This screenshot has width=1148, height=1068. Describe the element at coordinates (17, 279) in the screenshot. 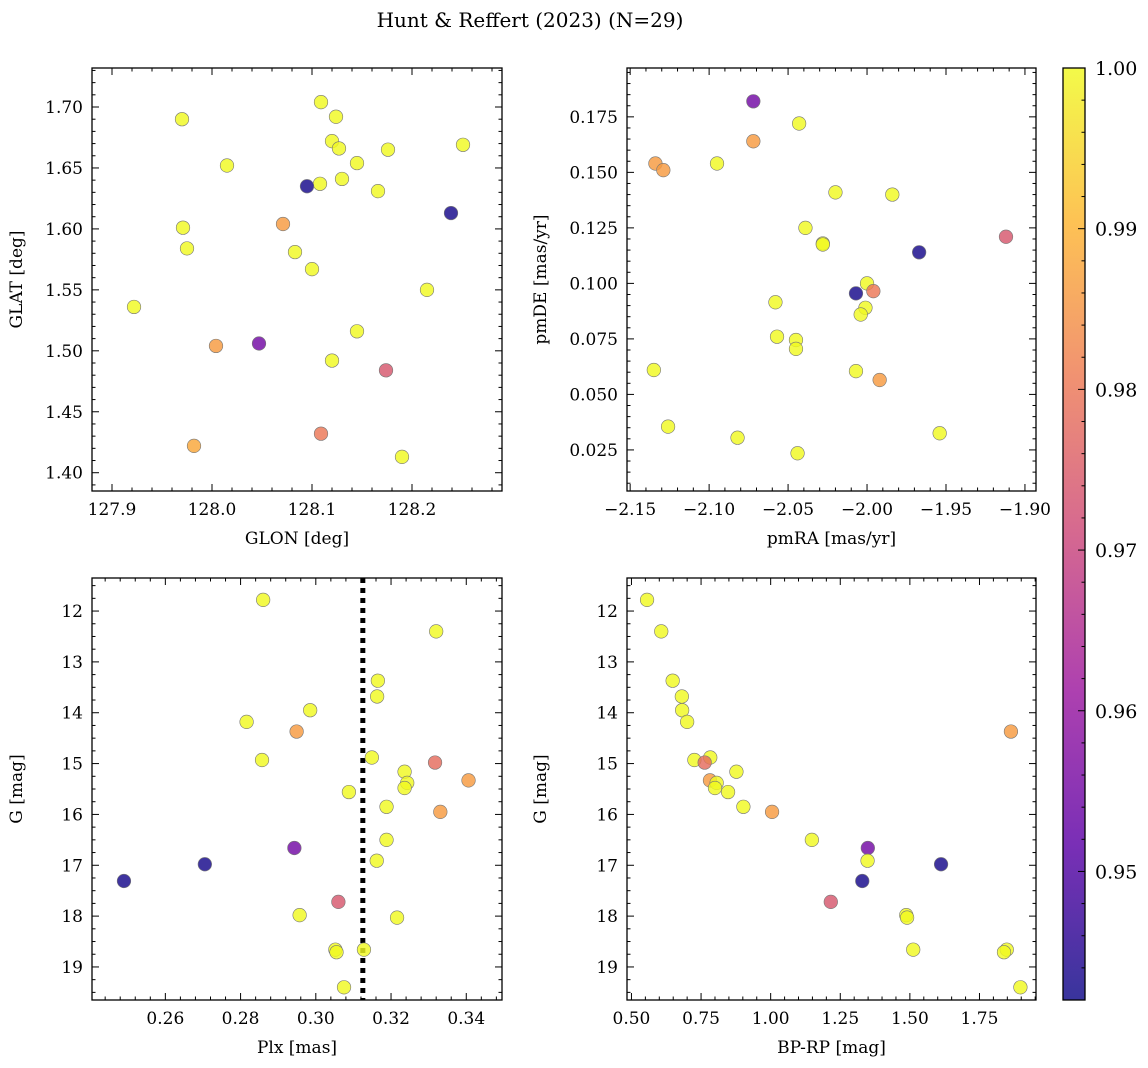

I see `y-axis-label: GLAT [deg]` at that location.